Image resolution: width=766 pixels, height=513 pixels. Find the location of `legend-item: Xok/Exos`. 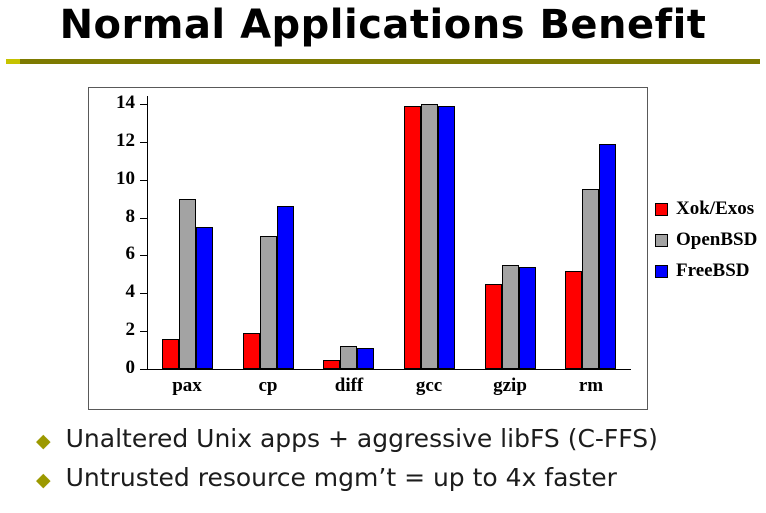

legend-item: Xok/Exos is located at coordinates (706, 209).